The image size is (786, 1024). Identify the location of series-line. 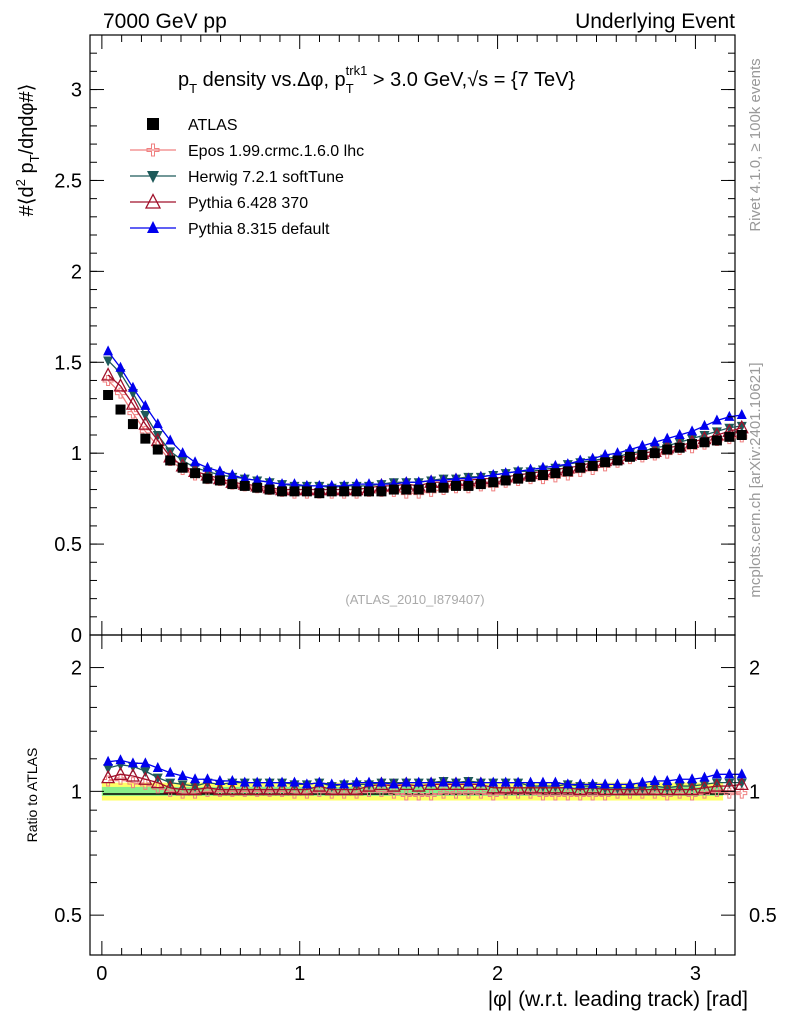
(424, 418).